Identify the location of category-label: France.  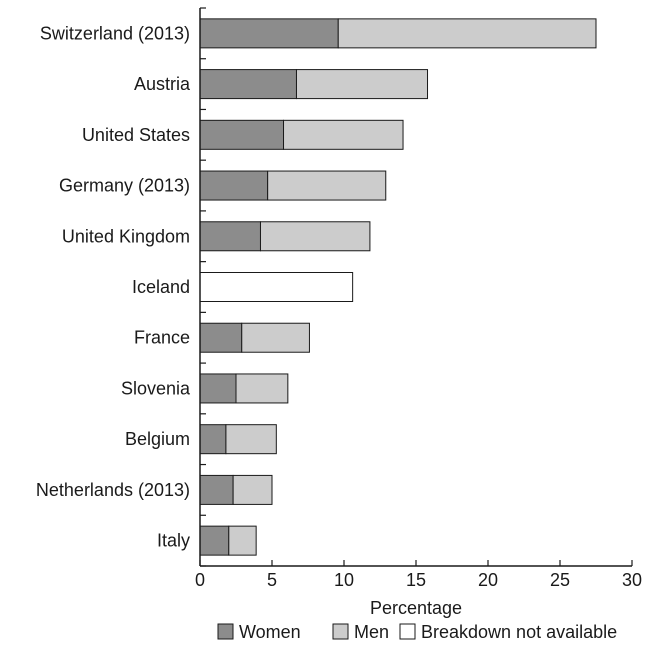
(162, 338).